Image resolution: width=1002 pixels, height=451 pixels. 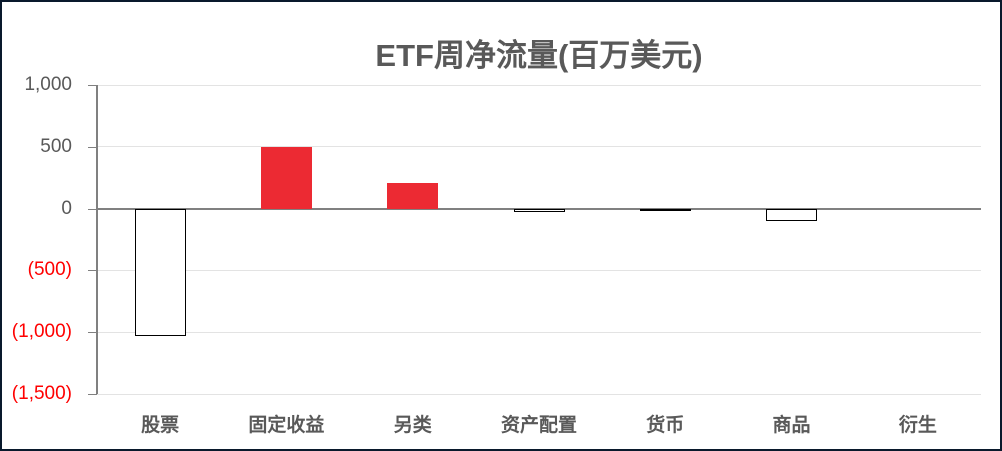 What do you see at coordinates (286, 425) in the screenshot?
I see `x-axis-category-label: 固定收益` at bounding box center [286, 425].